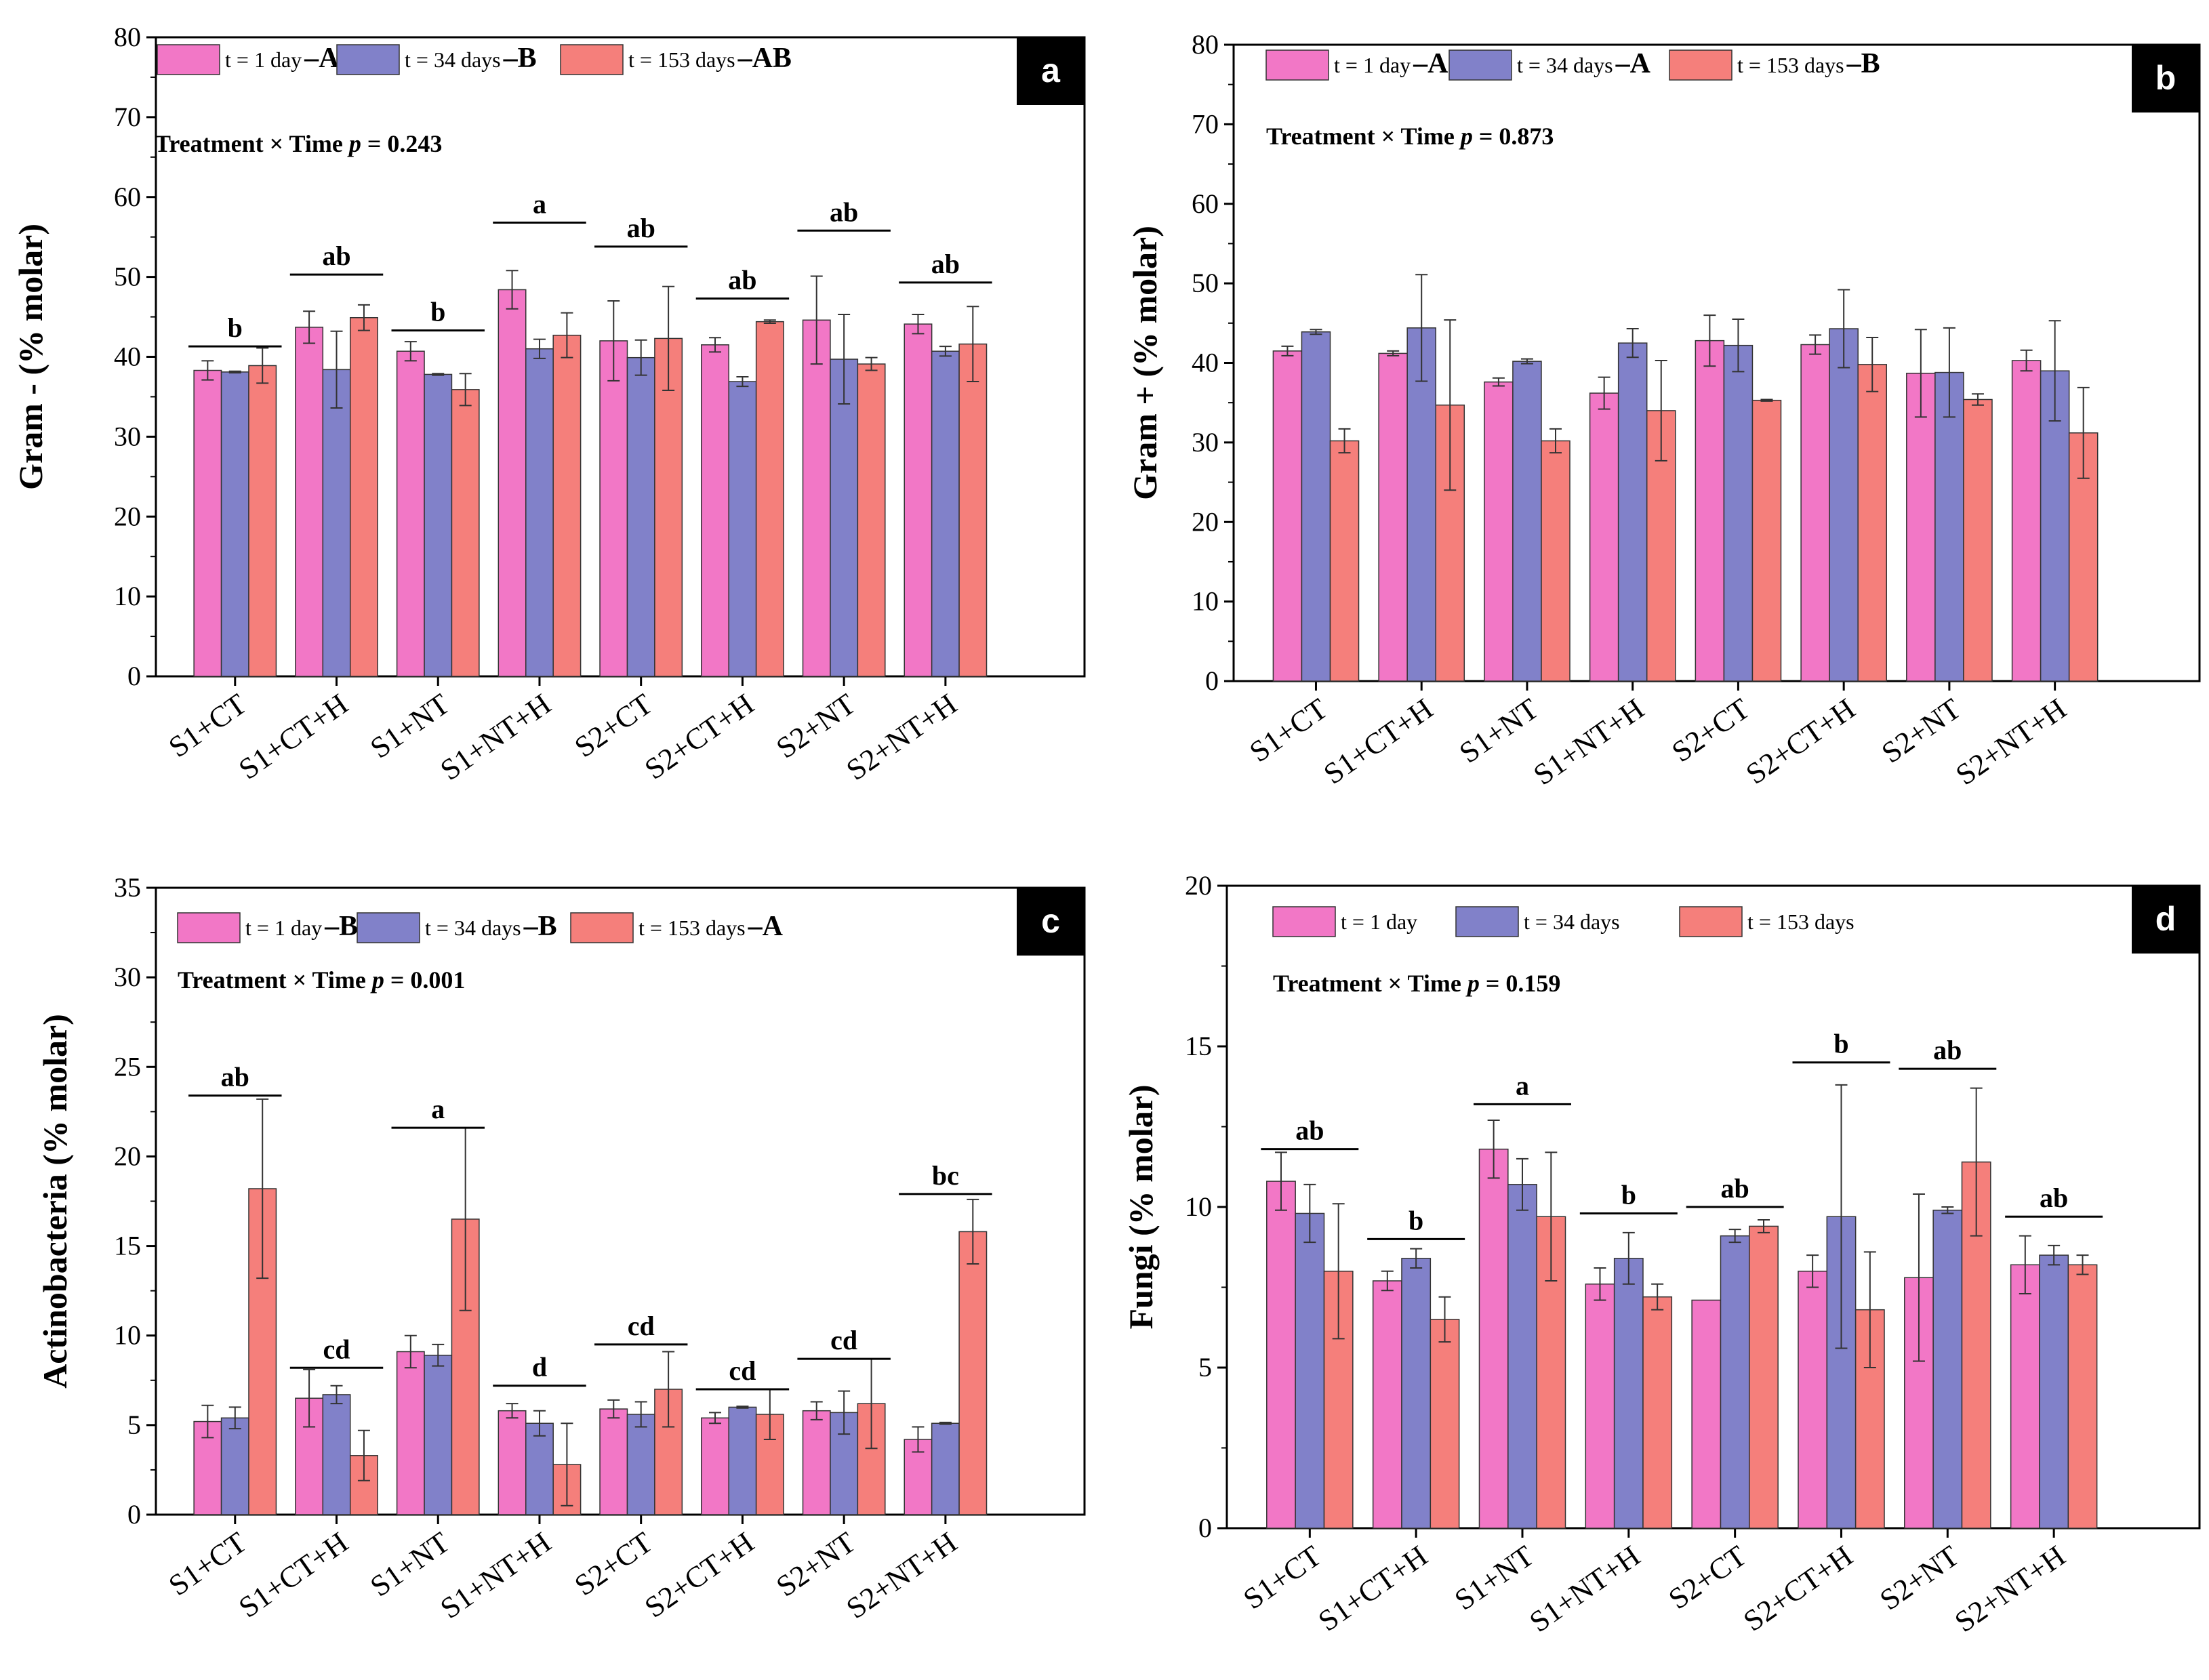 The height and width of the screenshot is (1680, 2209). Describe the element at coordinates (1344, 561) in the screenshot. I see `bar-b-s2-c0` at that location.